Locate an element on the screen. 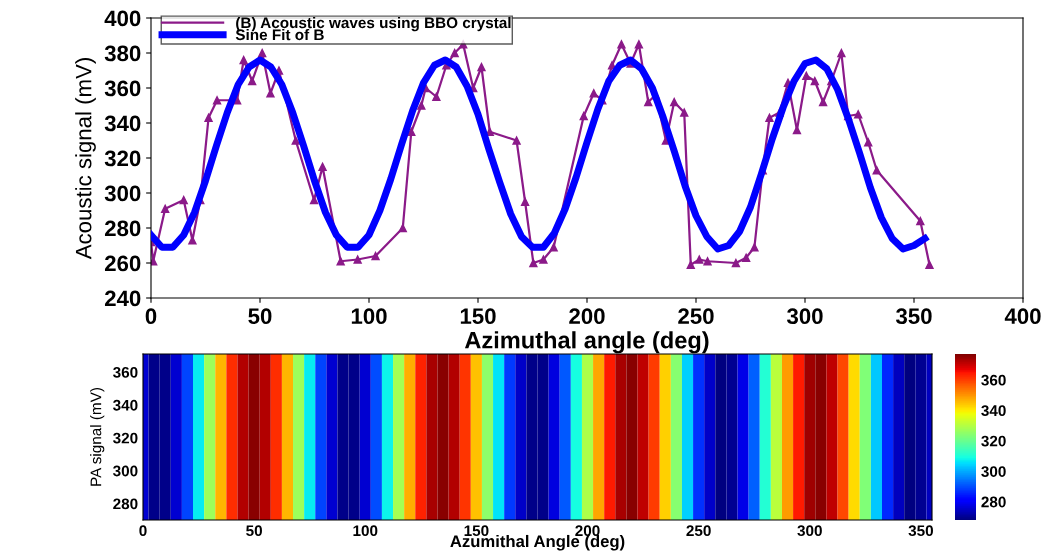 The height and width of the screenshot is (552, 1060). y-tick-label: 260 is located at coordinates (122, 263).